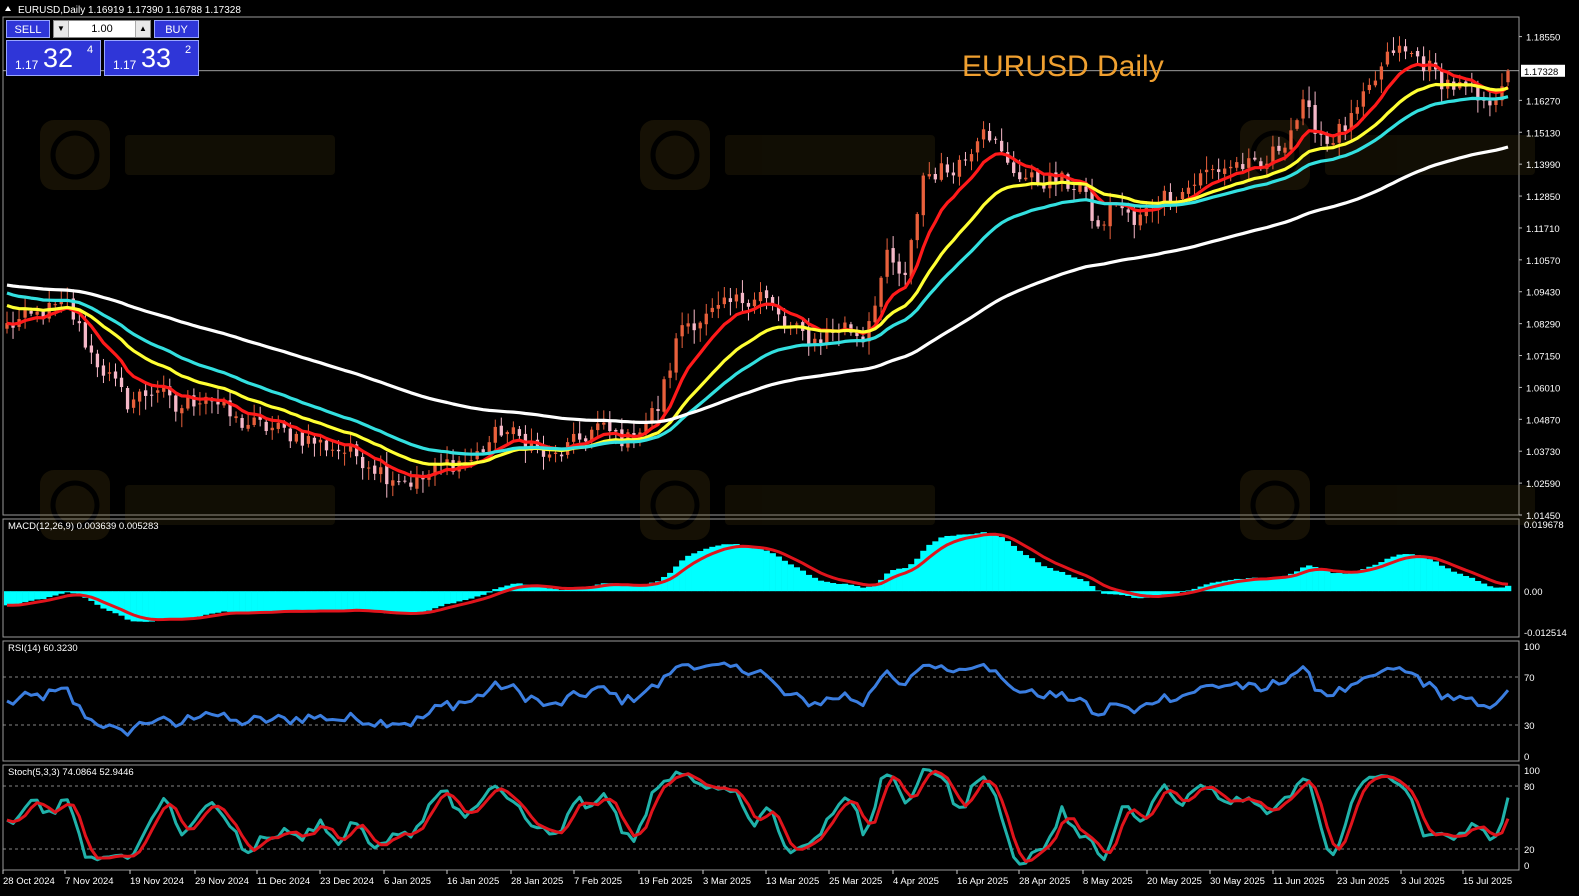 This screenshot has height=896, width=1579. I want to click on y-tick-label: 1.07150, so click(1543, 357).